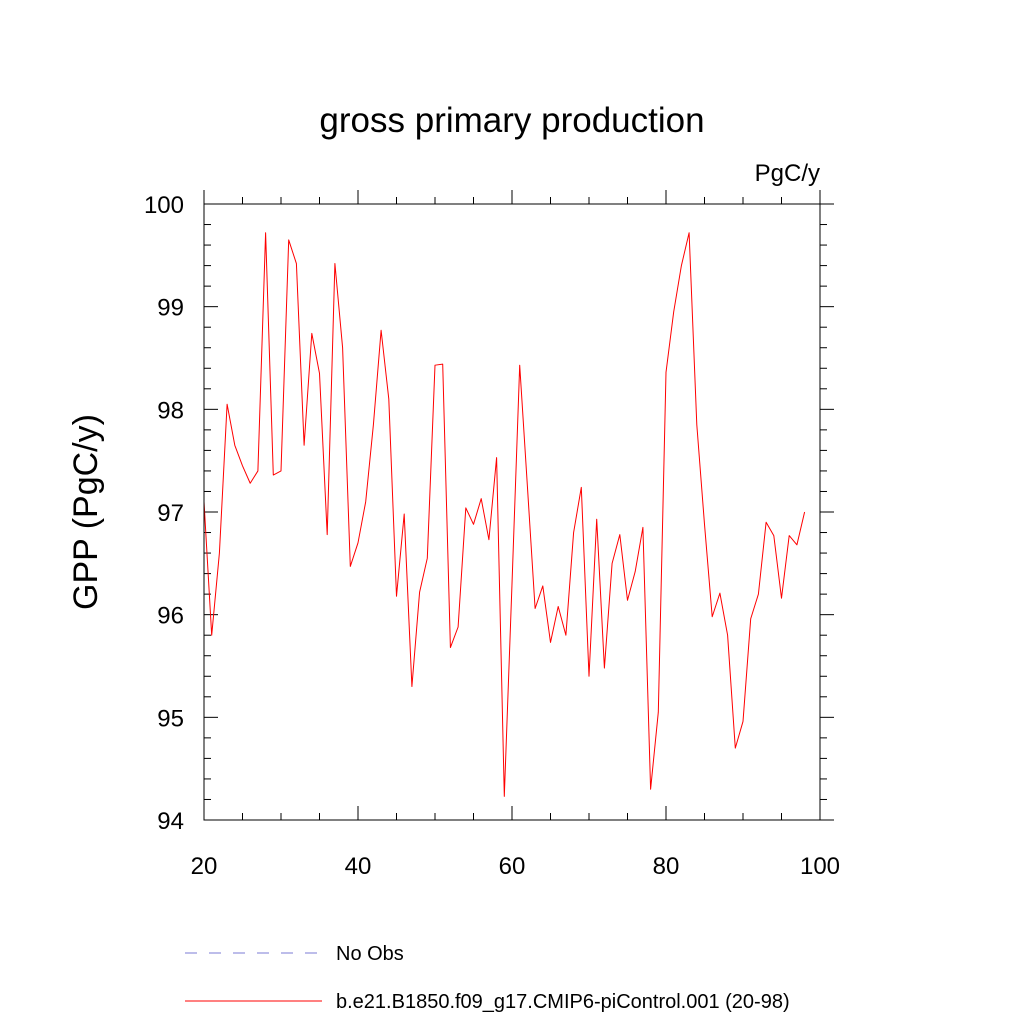 The image size is (1024, 1024). Describe the element at coordinates (787, 173) in the screenshot. I see `units-label: PgC/y` at that location.